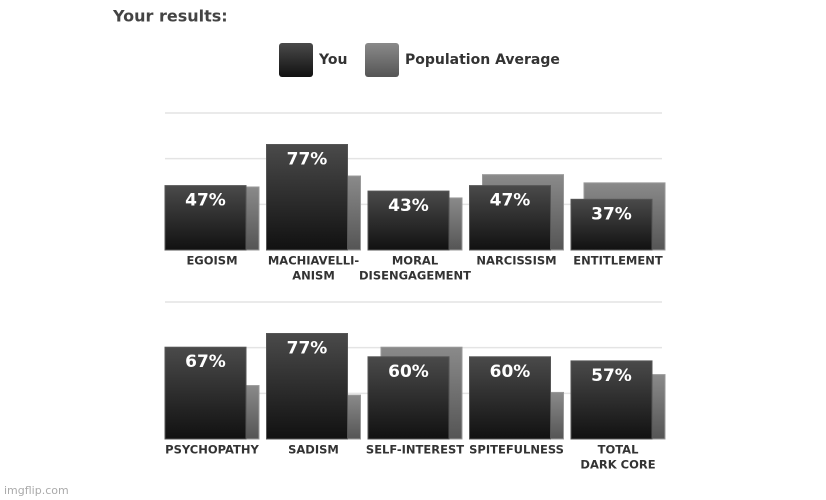 Image resolution: width=826 pixels, height=500 pixels. I want to click on watermark: imgflip.com, so click(36, 490).